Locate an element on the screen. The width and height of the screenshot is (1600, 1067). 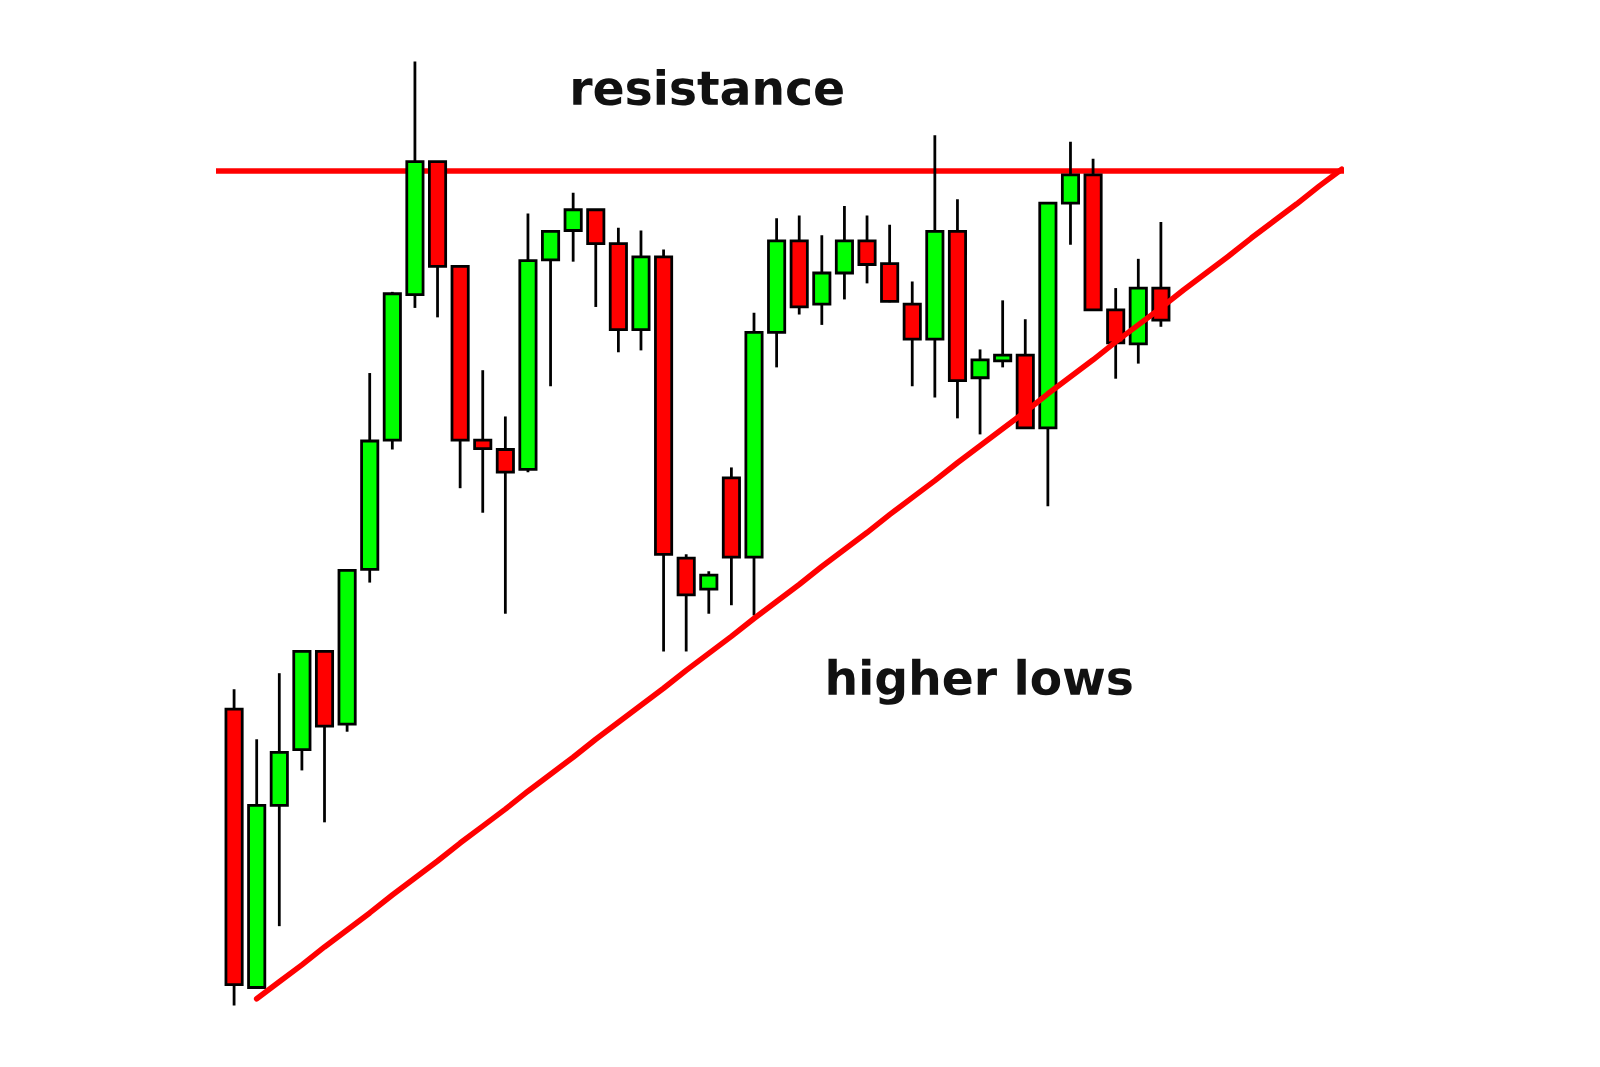
annotation: resistance is located at coordinates (708, 87).